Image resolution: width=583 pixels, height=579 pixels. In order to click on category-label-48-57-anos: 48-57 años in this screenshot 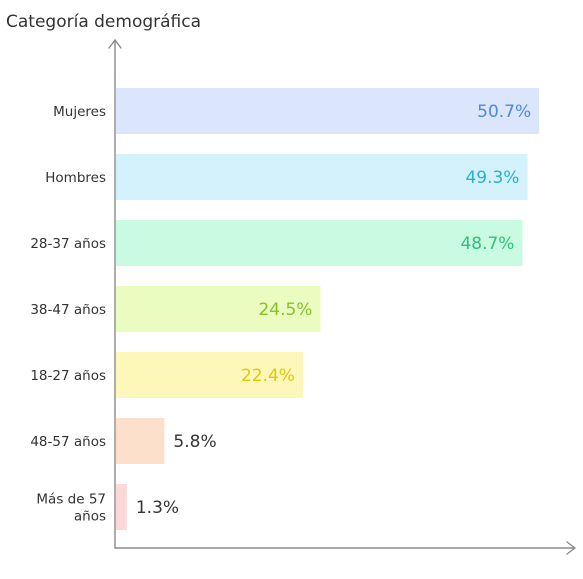, I will do `click(68, 442)`.